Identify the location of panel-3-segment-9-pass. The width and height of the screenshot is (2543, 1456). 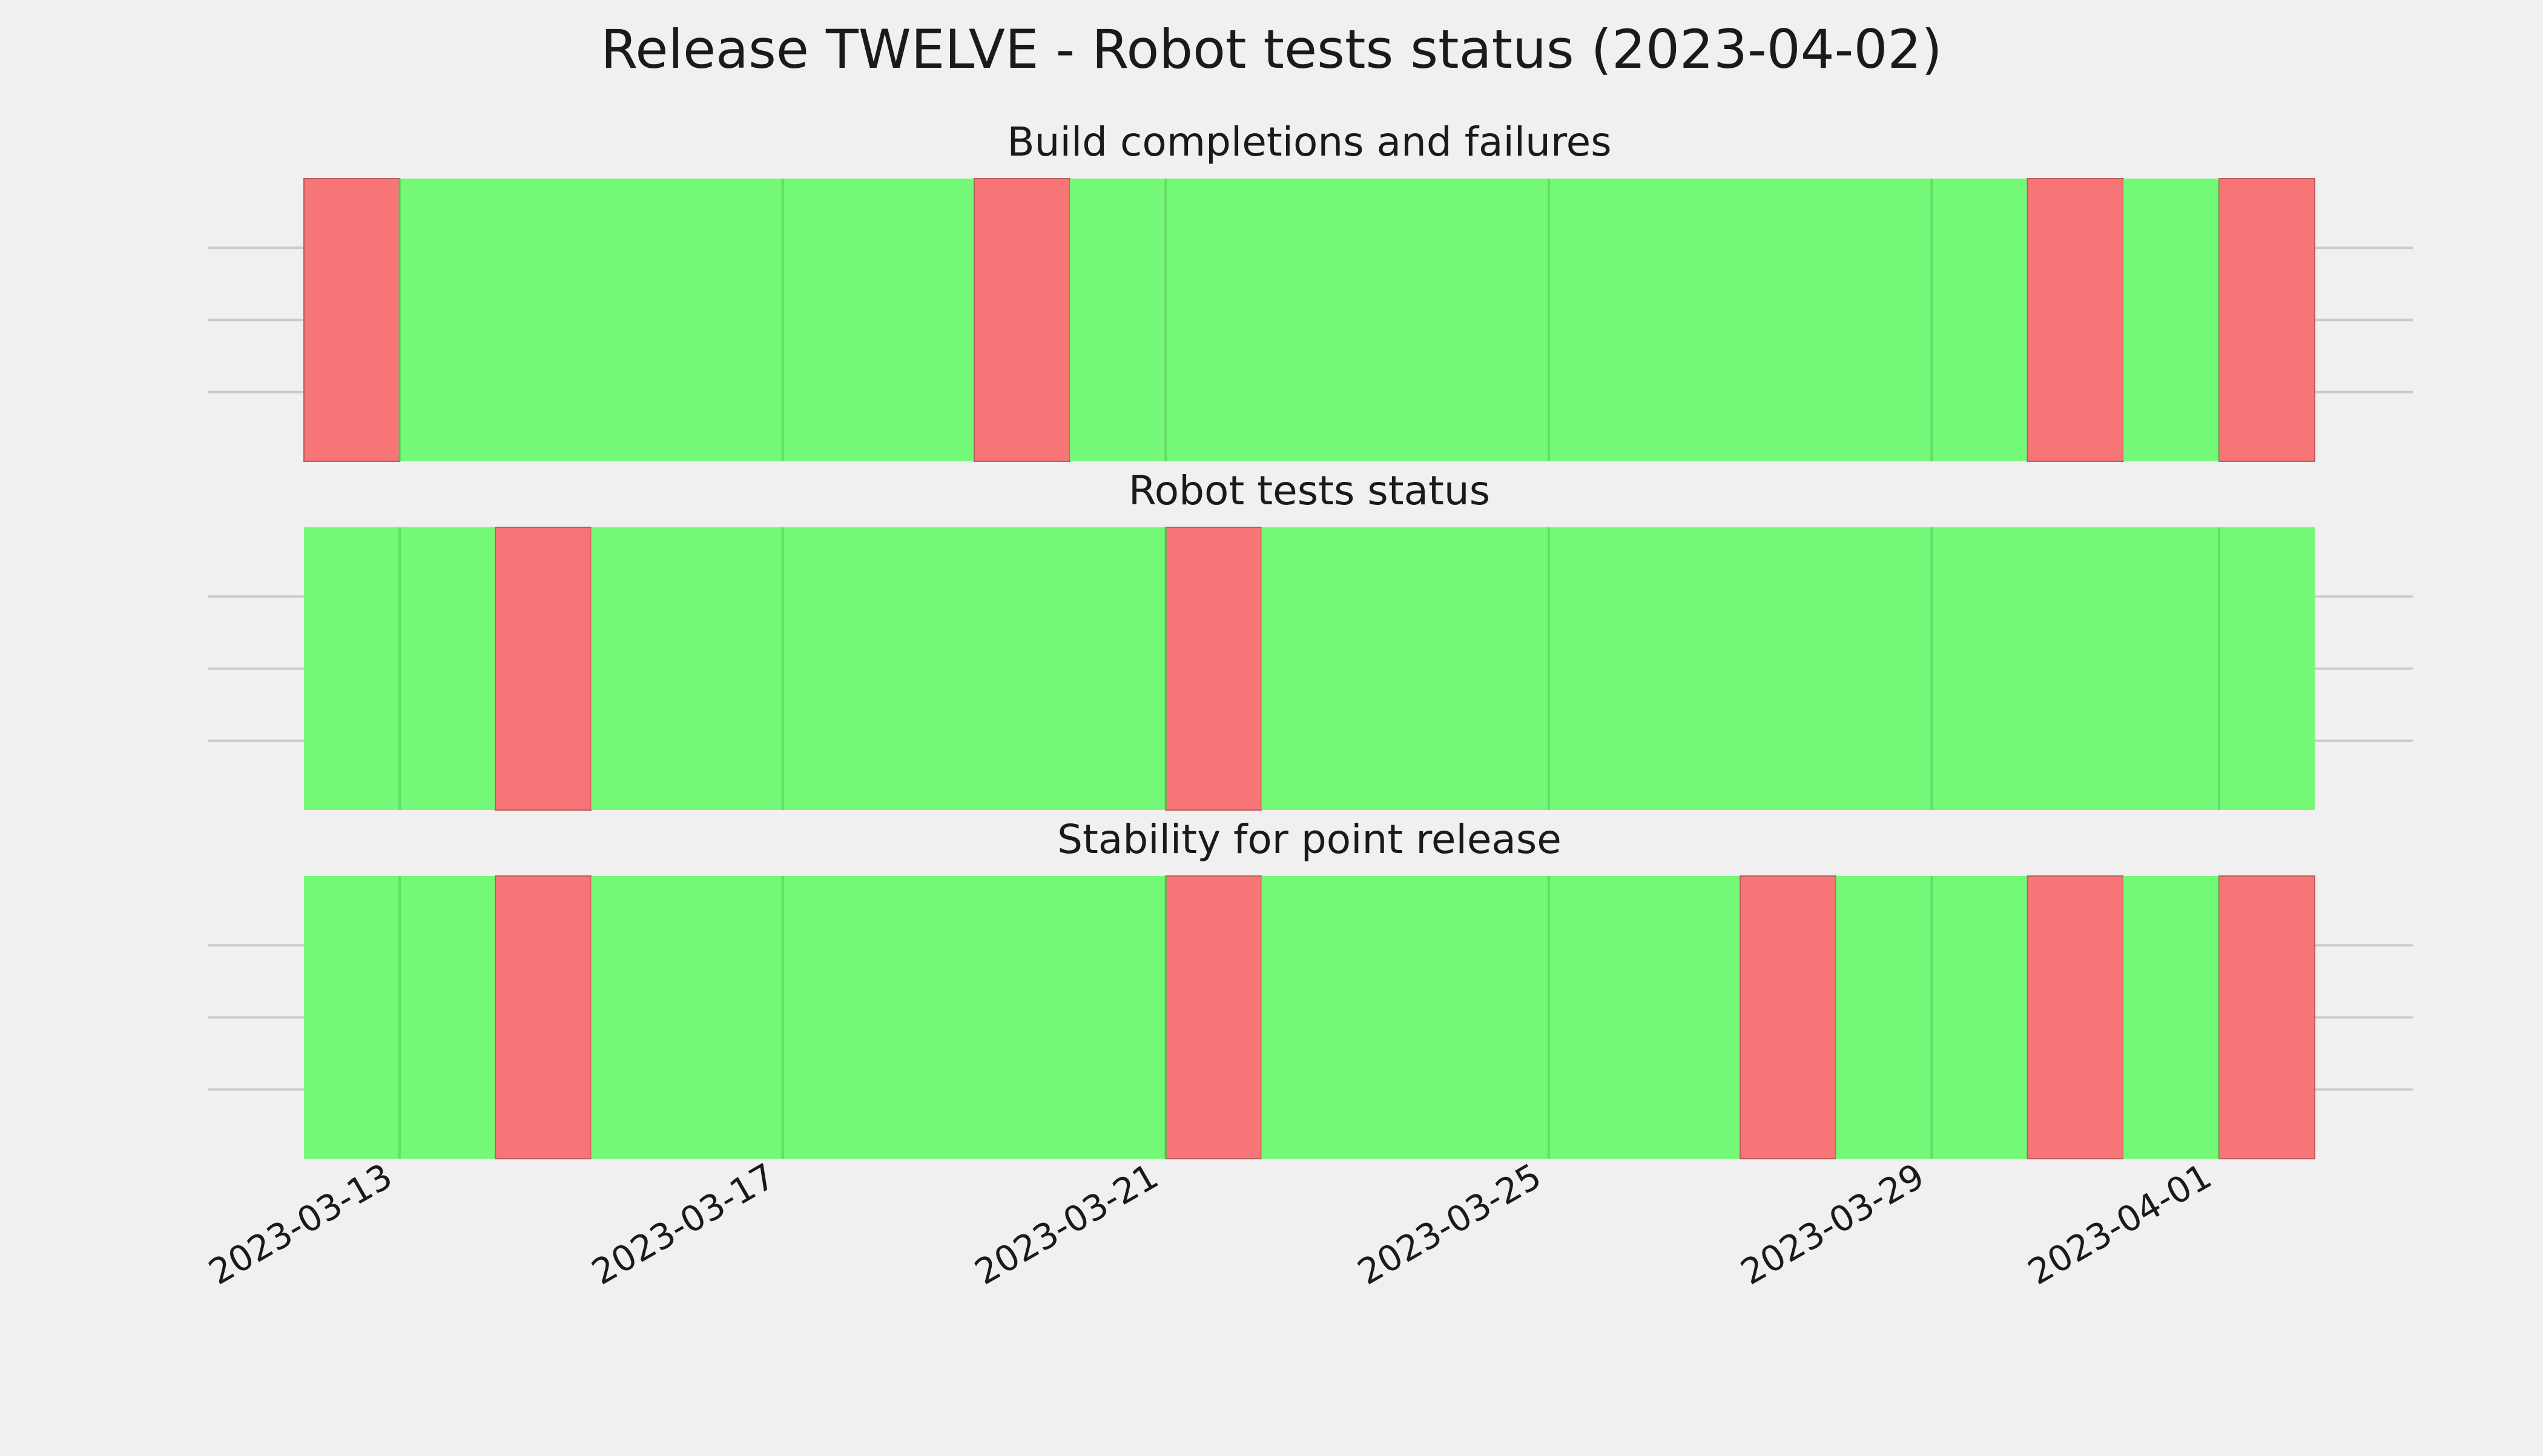
(2171, 1017).